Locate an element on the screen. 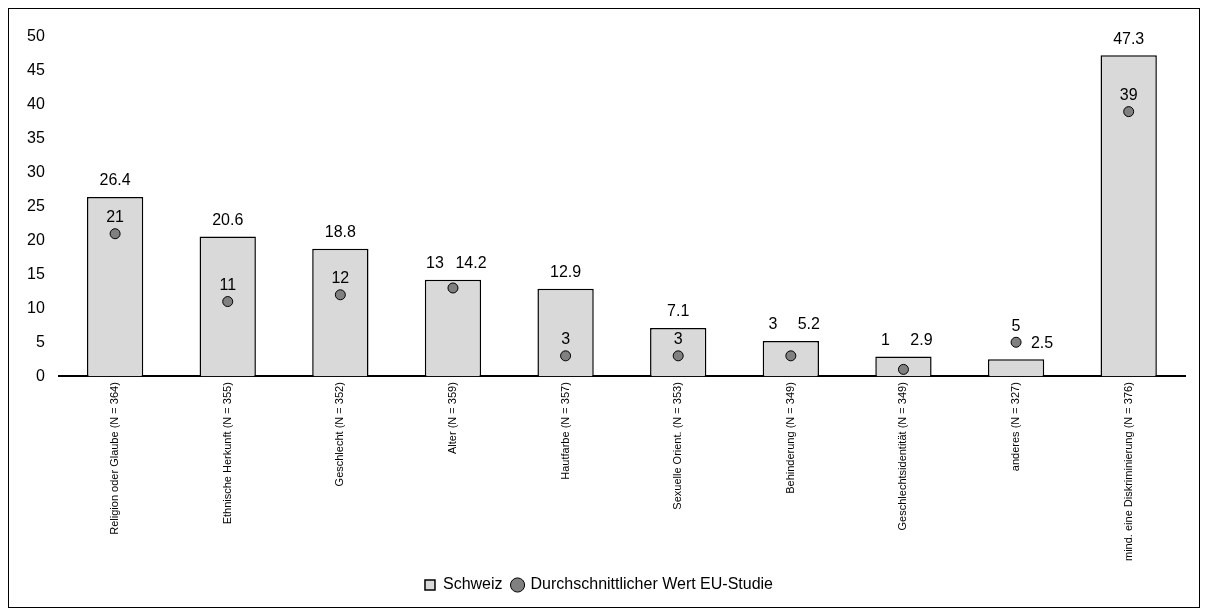  y-tick-label: 20 is located at coordinates (36, 239).